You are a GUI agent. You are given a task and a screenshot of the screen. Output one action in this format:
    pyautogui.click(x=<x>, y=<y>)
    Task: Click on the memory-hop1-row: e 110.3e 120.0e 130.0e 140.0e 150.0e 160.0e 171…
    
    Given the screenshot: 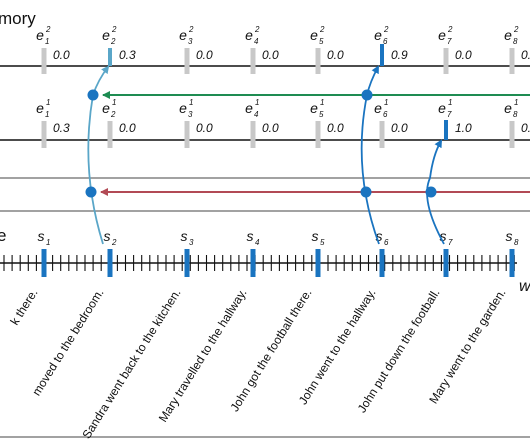 What is the action you would take?
    pyautogui.click(x=283, y=123)
    